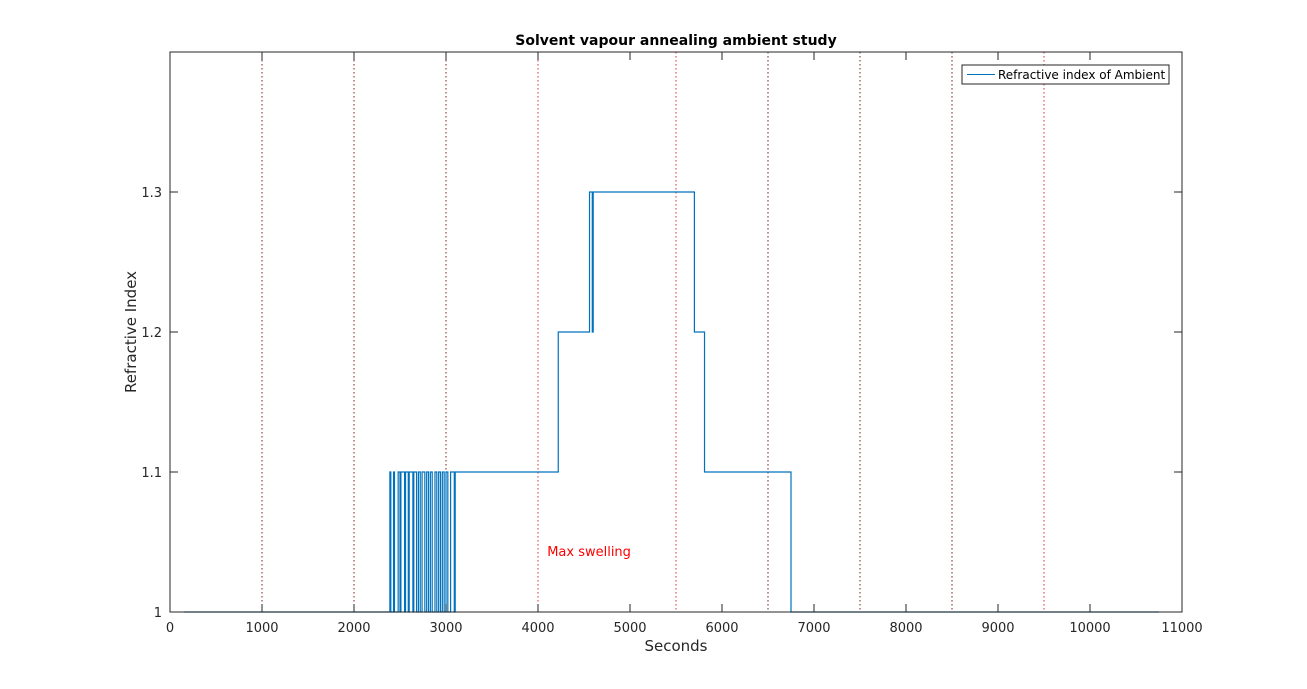  I want to click on legend: Refractive index of Ambient, so click(1065, 74).